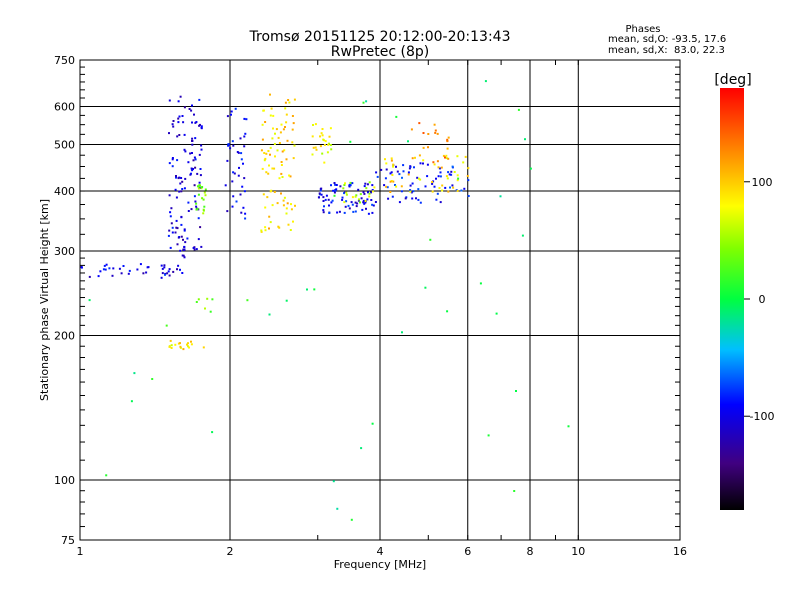  What do you see at coordinates (578, 551) in the screenshot?
I see `x-tick-label: 10` at bounding box center [578, 551].